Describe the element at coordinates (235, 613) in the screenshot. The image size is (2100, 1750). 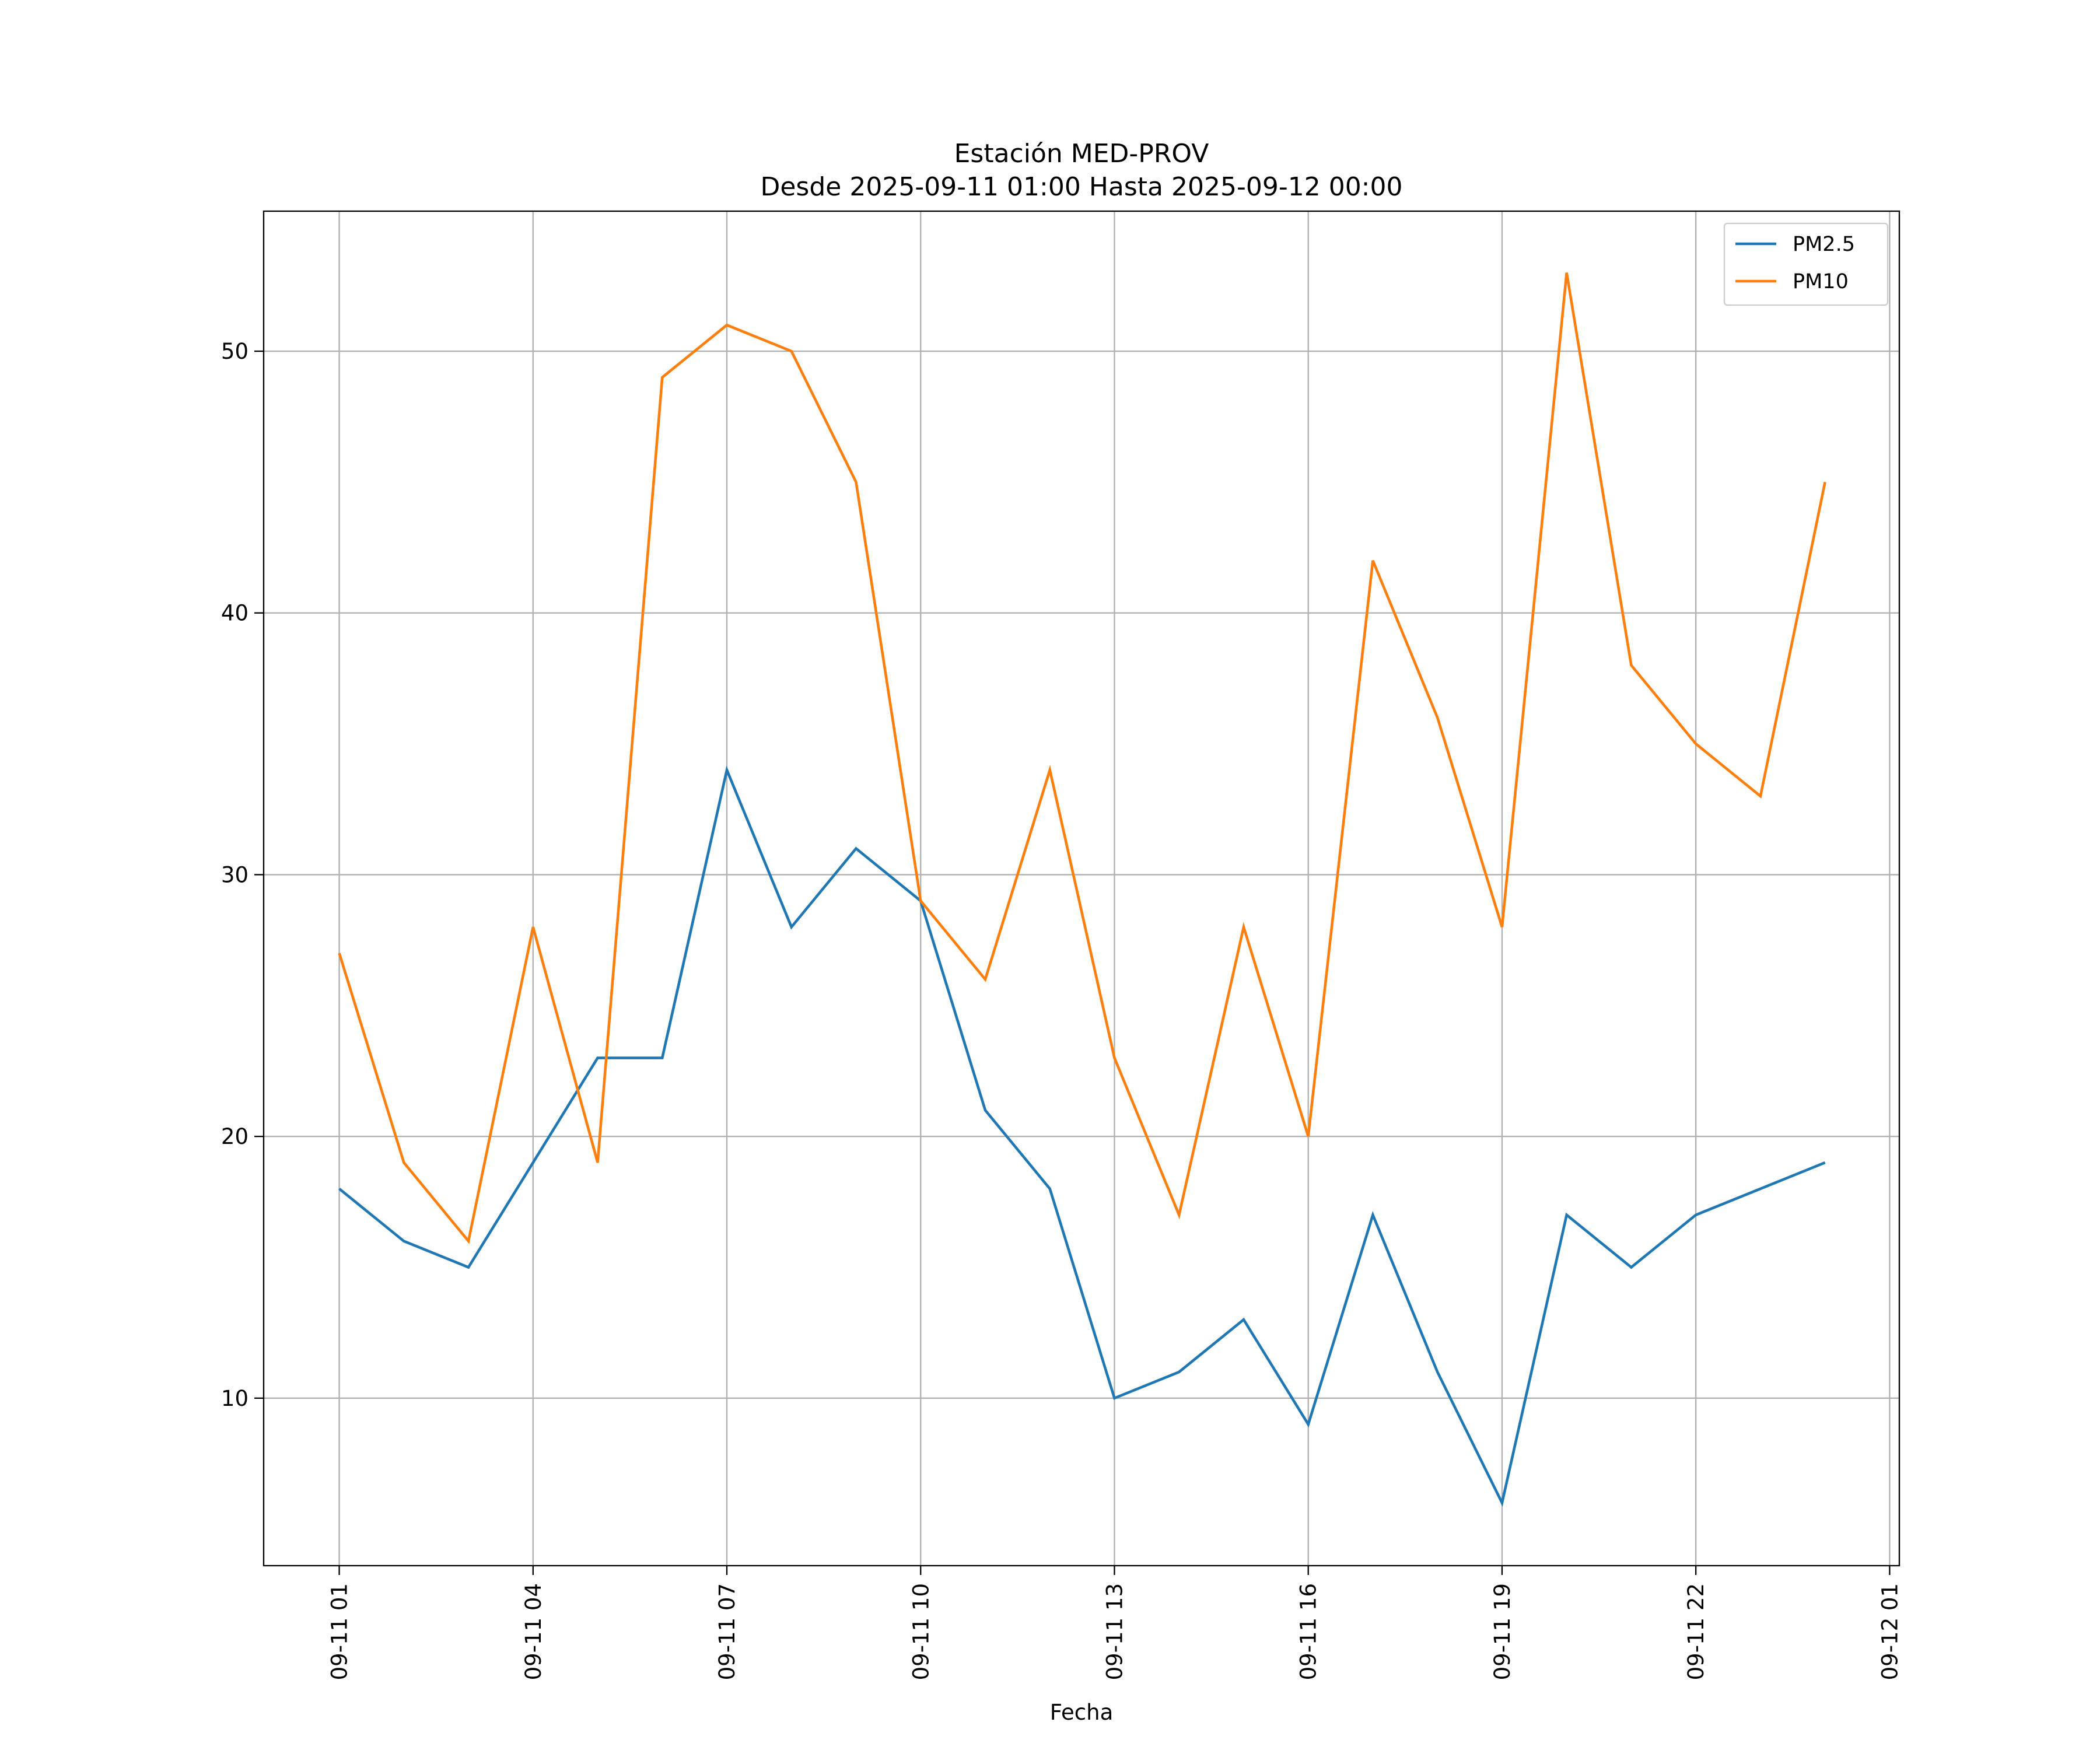
I see `y-tick-label: 40` at that location.